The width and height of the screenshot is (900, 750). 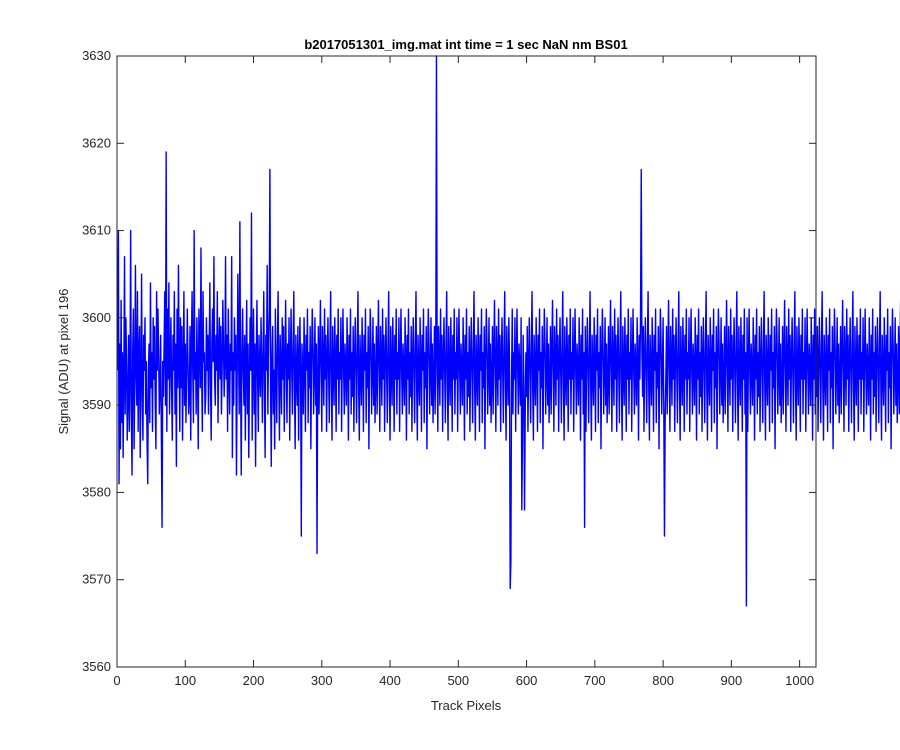 What do you see at coordinates (96, 230) in the screenshot?
I see `y-tick-label: 3610` at bounding box center [96, 230].